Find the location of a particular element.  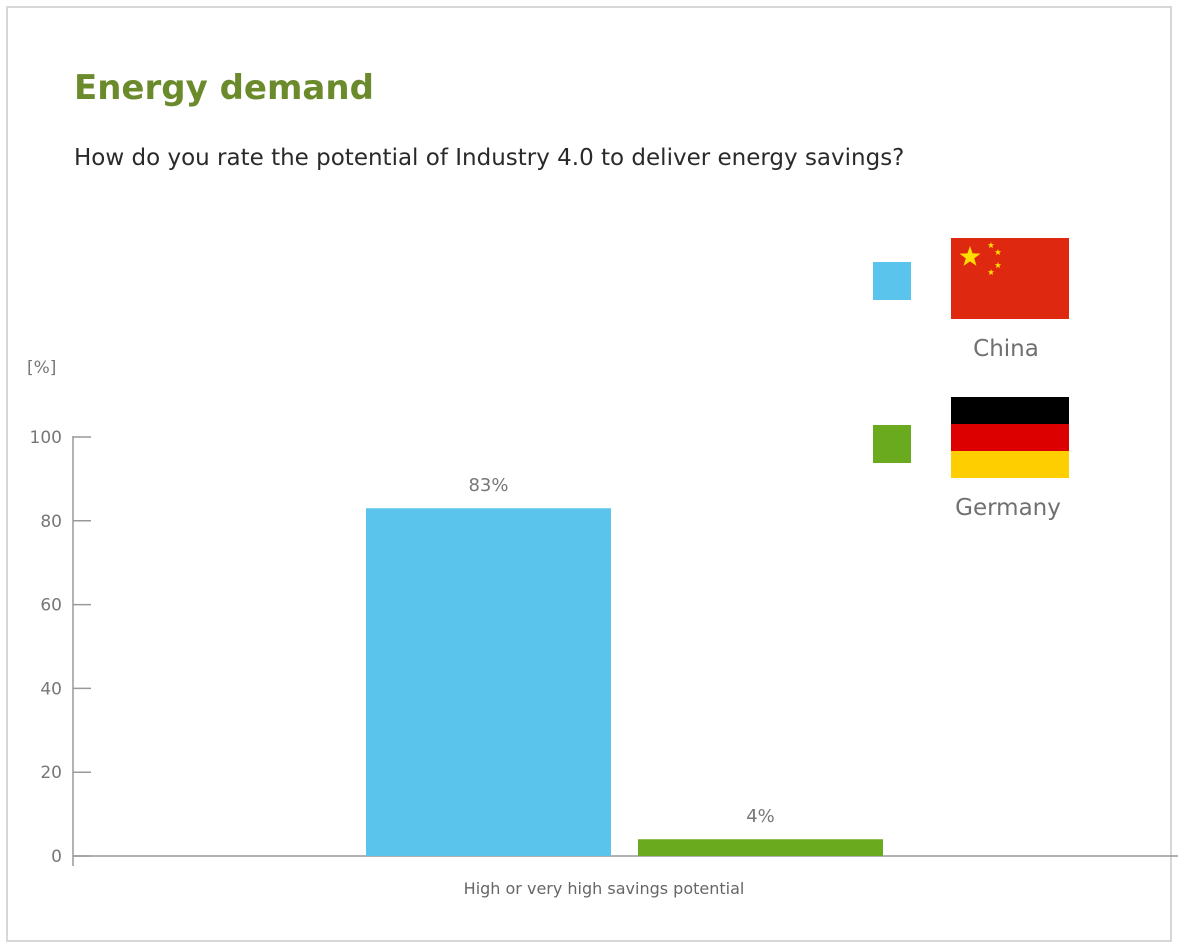

y-tick-label-100: 100 is located at coordinates (46, 438).